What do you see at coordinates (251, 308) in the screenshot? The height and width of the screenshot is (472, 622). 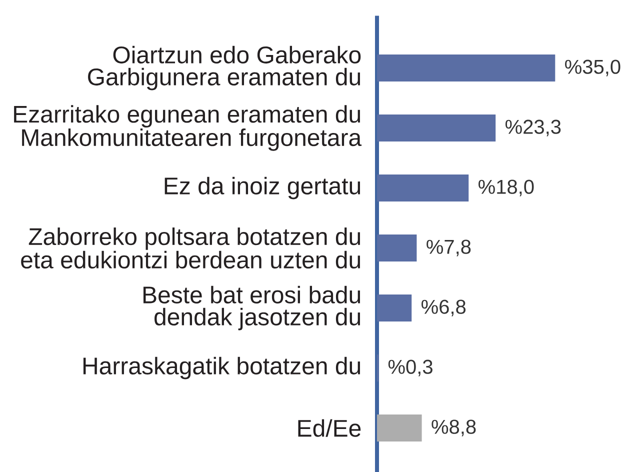 I see `y-tick-label: Beste bat erosi badu dendak jasotzen du` at bounding box center [251, 308].